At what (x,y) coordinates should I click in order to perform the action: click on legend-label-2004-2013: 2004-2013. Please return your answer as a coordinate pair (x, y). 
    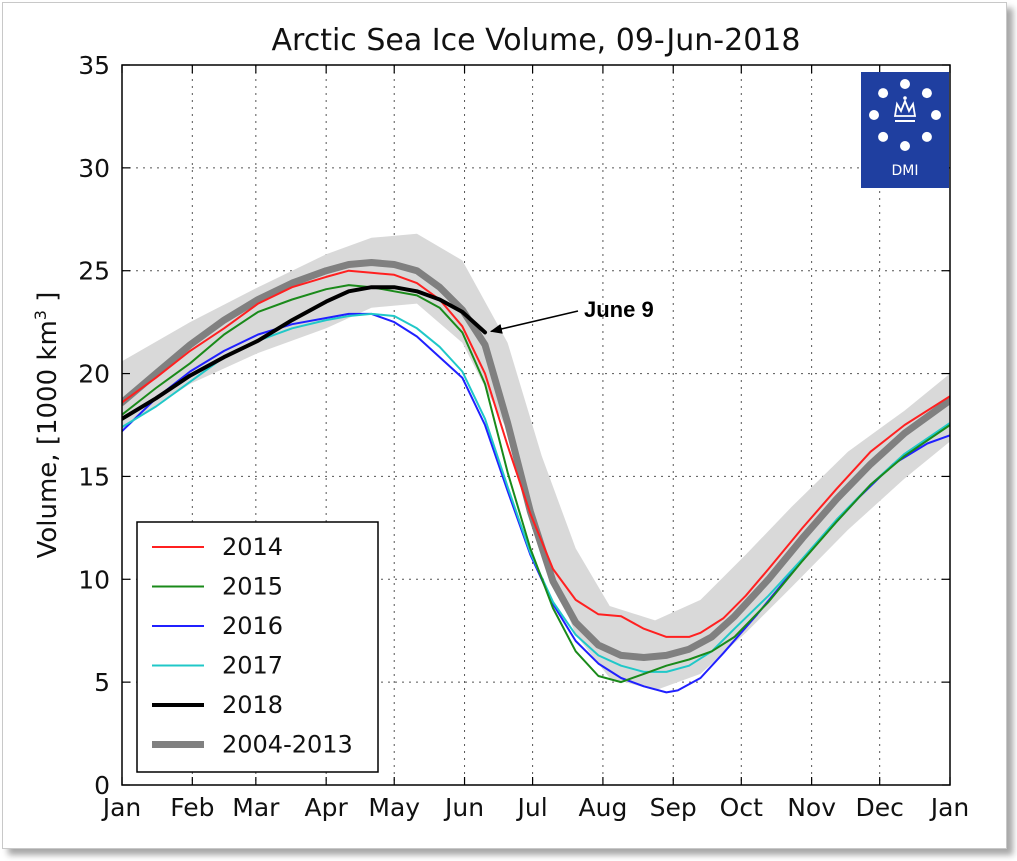
    Looking at the image, I should click on (287, 745).